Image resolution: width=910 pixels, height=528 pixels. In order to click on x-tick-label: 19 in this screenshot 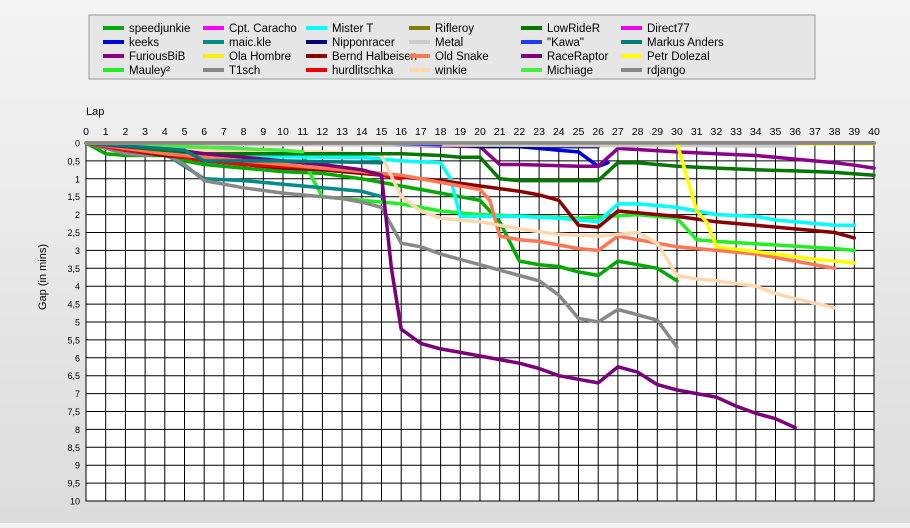, I will do `click(460, 132)`.